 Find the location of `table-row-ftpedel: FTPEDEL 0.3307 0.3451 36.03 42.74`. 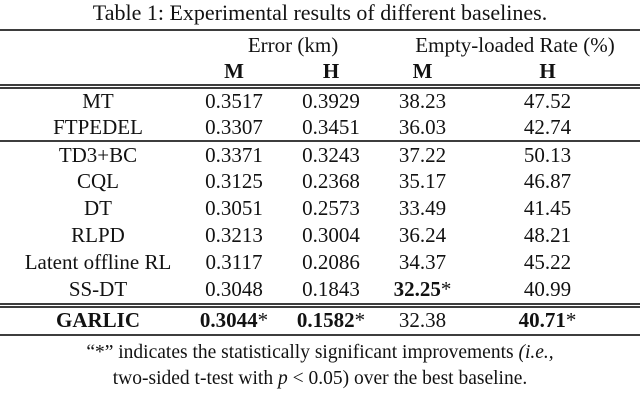

table-row-ftpedel: FTPEDEL 0.3307 0.3451 36.03 42.74 is located at coordinates (320, 128).